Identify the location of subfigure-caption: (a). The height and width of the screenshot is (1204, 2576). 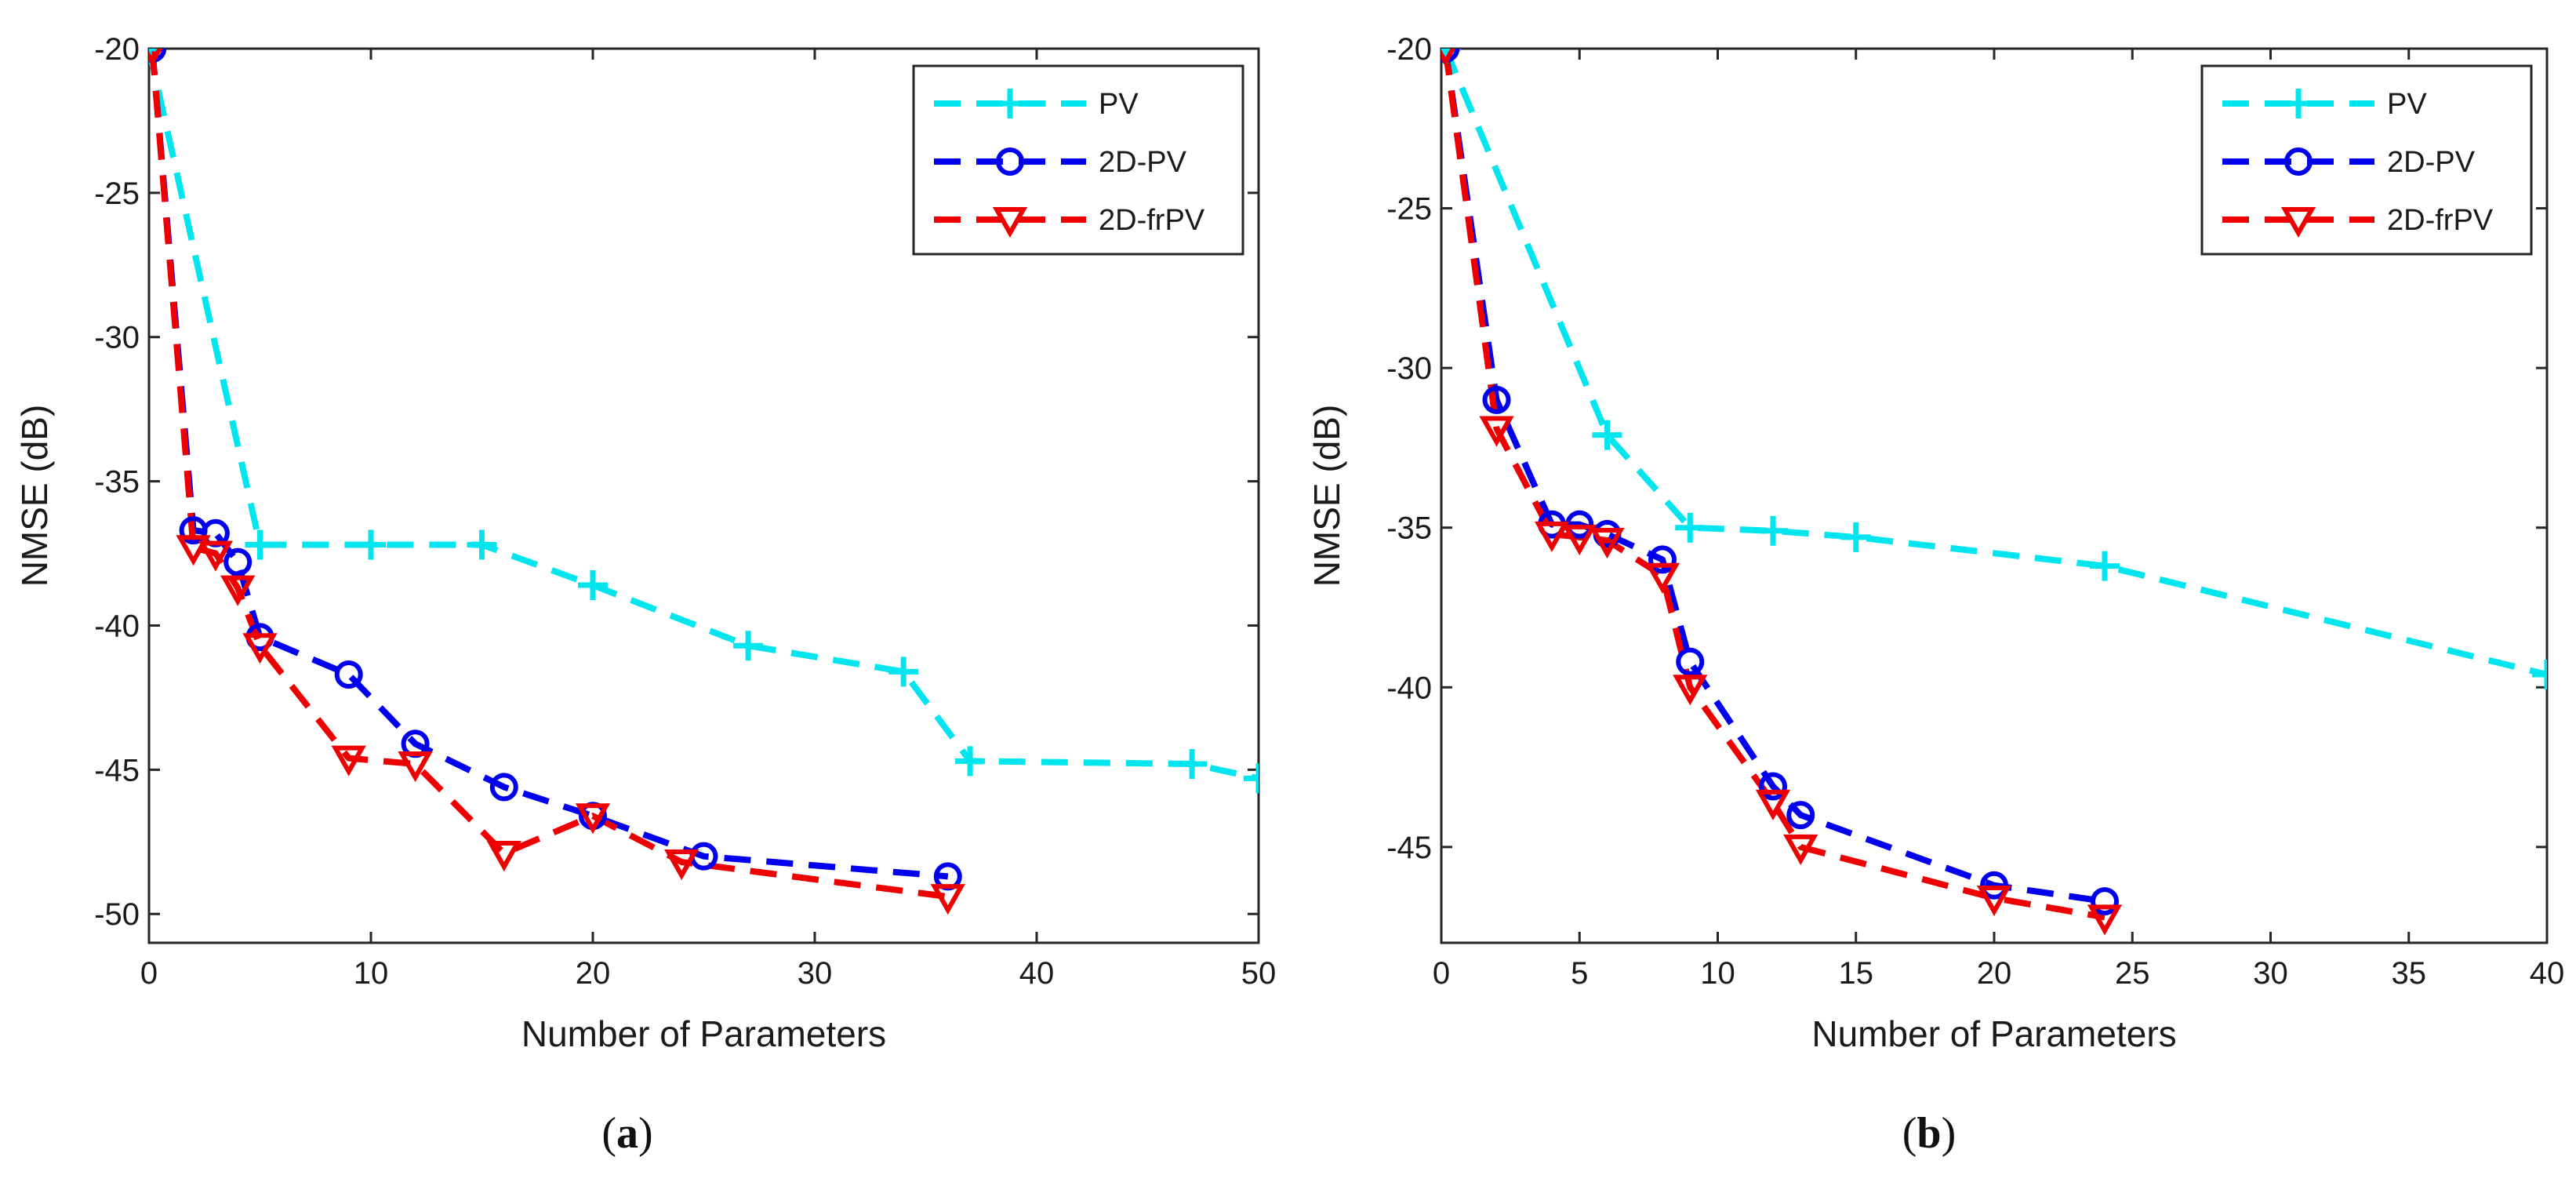
(626, 1134).